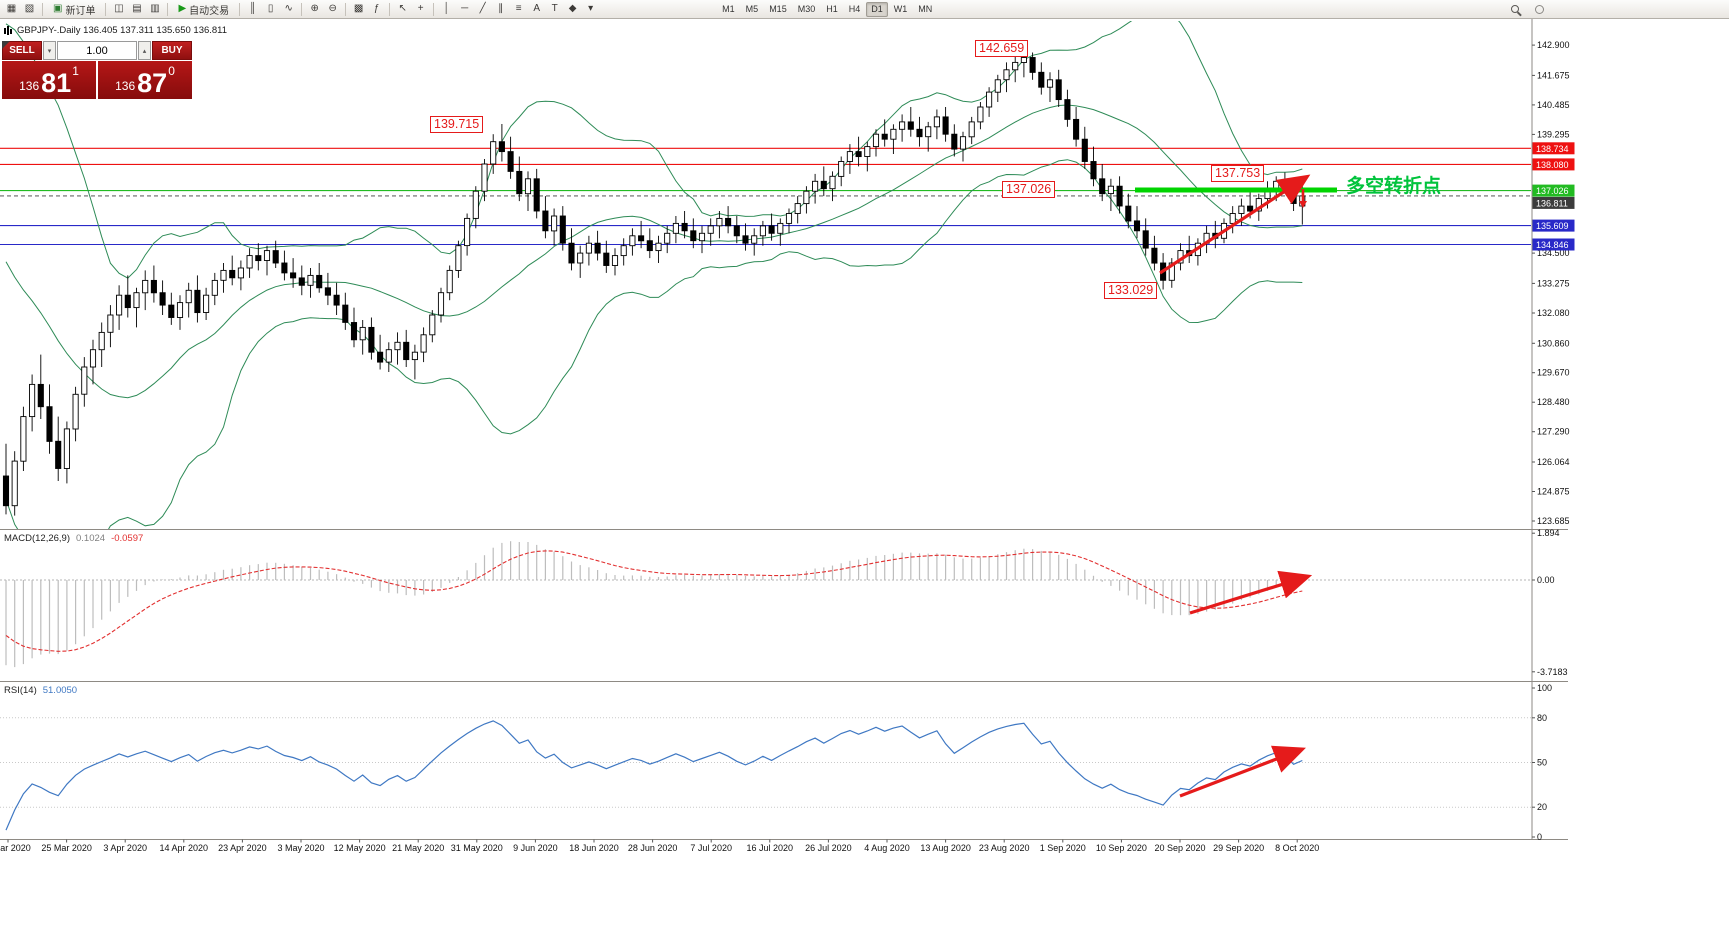  I want to click on zoom-in-button: ⊕, so click(314, 9).